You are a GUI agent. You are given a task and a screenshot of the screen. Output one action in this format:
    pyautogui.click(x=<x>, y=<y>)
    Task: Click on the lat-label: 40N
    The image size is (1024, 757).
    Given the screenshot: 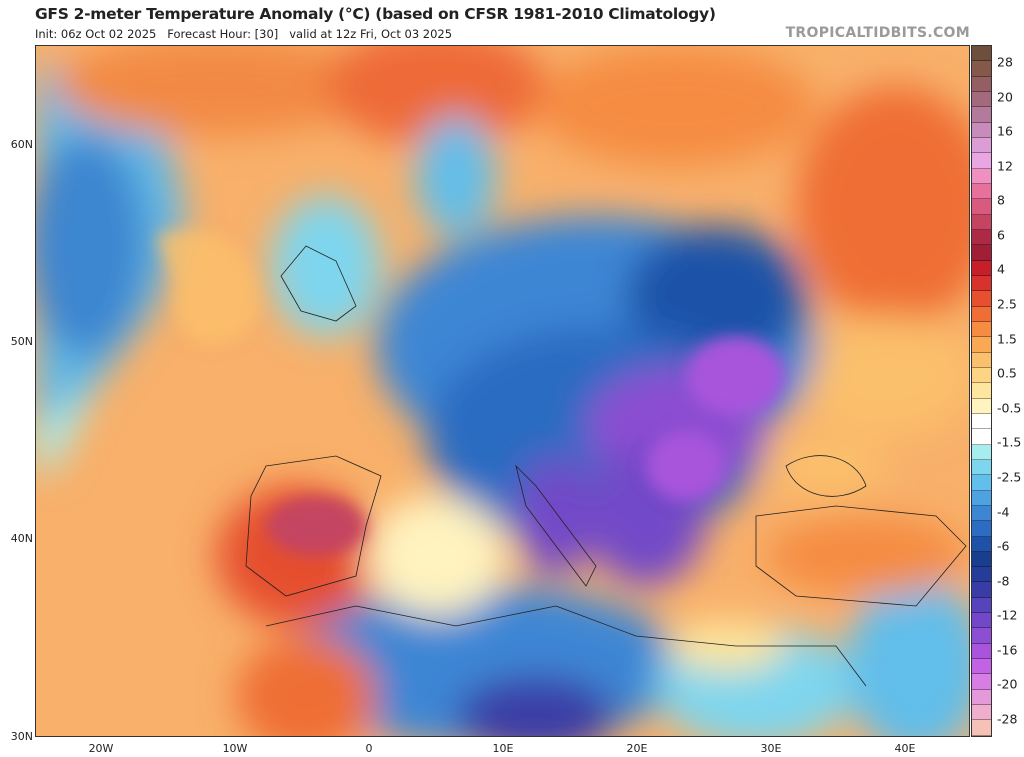 What is the action you would take?
    pyautogui.click(x=21, y=538)
    